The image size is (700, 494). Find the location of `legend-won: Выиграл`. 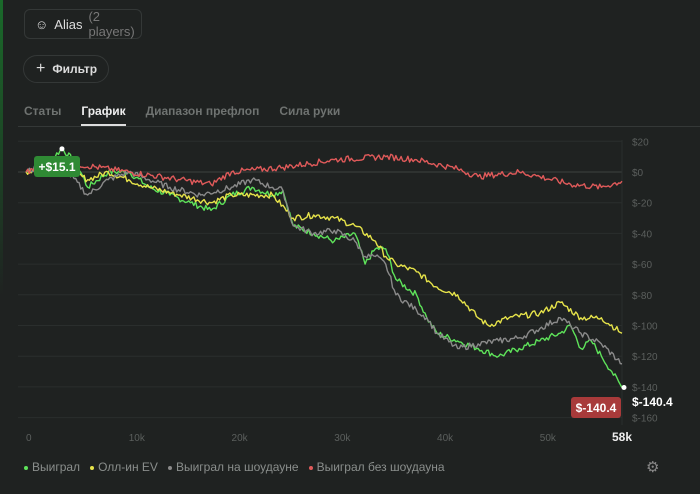

legend-won: Выиграл is located at coordinates (52, 467).